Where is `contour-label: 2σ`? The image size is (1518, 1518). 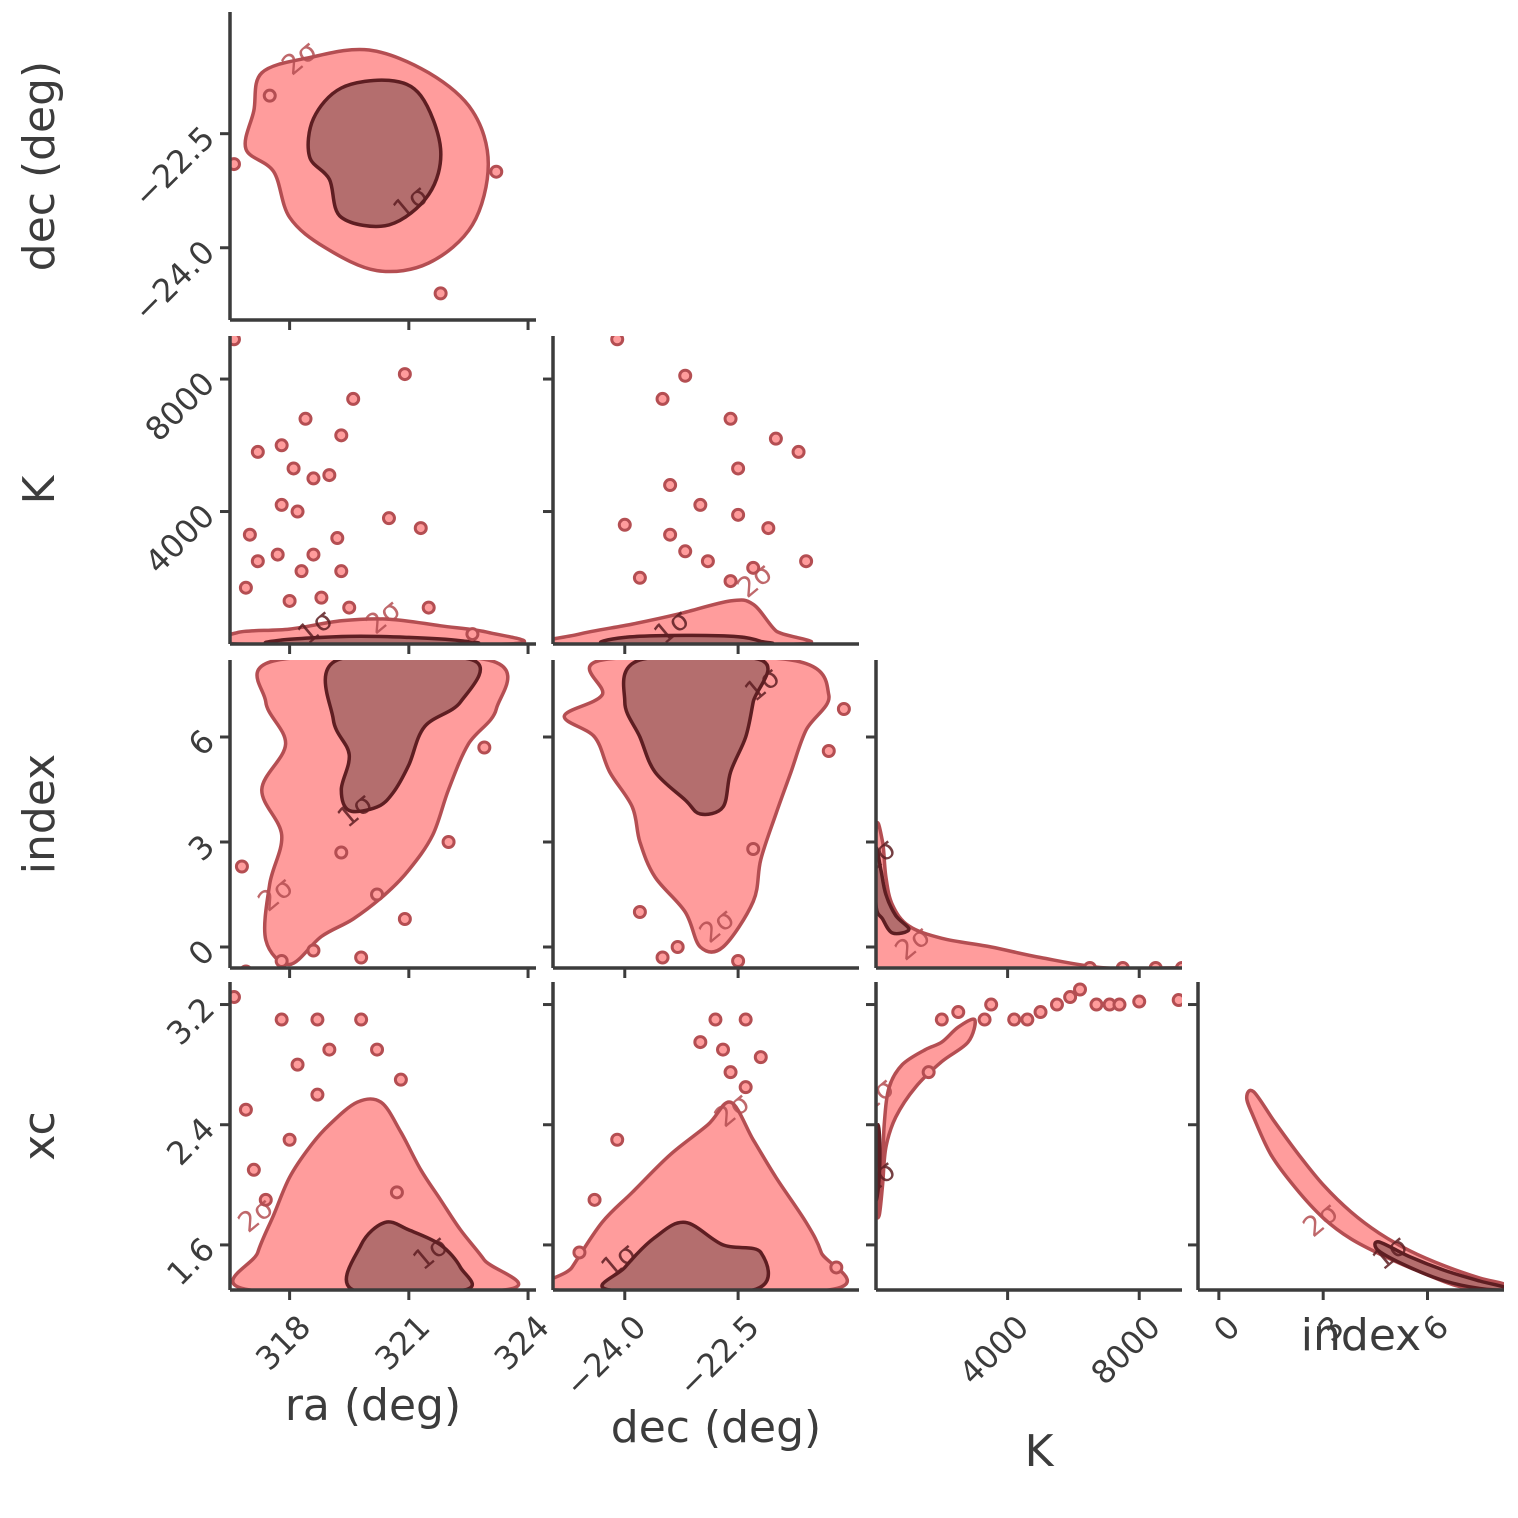
contour-label: 2σ is located at coordinates (754, 580).